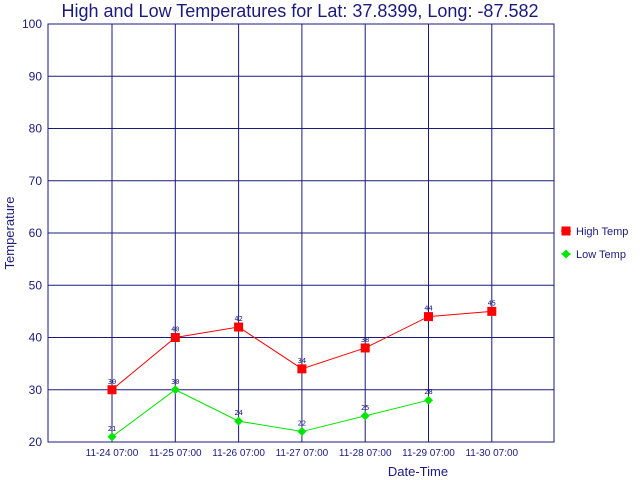 The height and width of the screenshot is (480, 640). I want to click on y-tick-label: 80, so click(36, 129).